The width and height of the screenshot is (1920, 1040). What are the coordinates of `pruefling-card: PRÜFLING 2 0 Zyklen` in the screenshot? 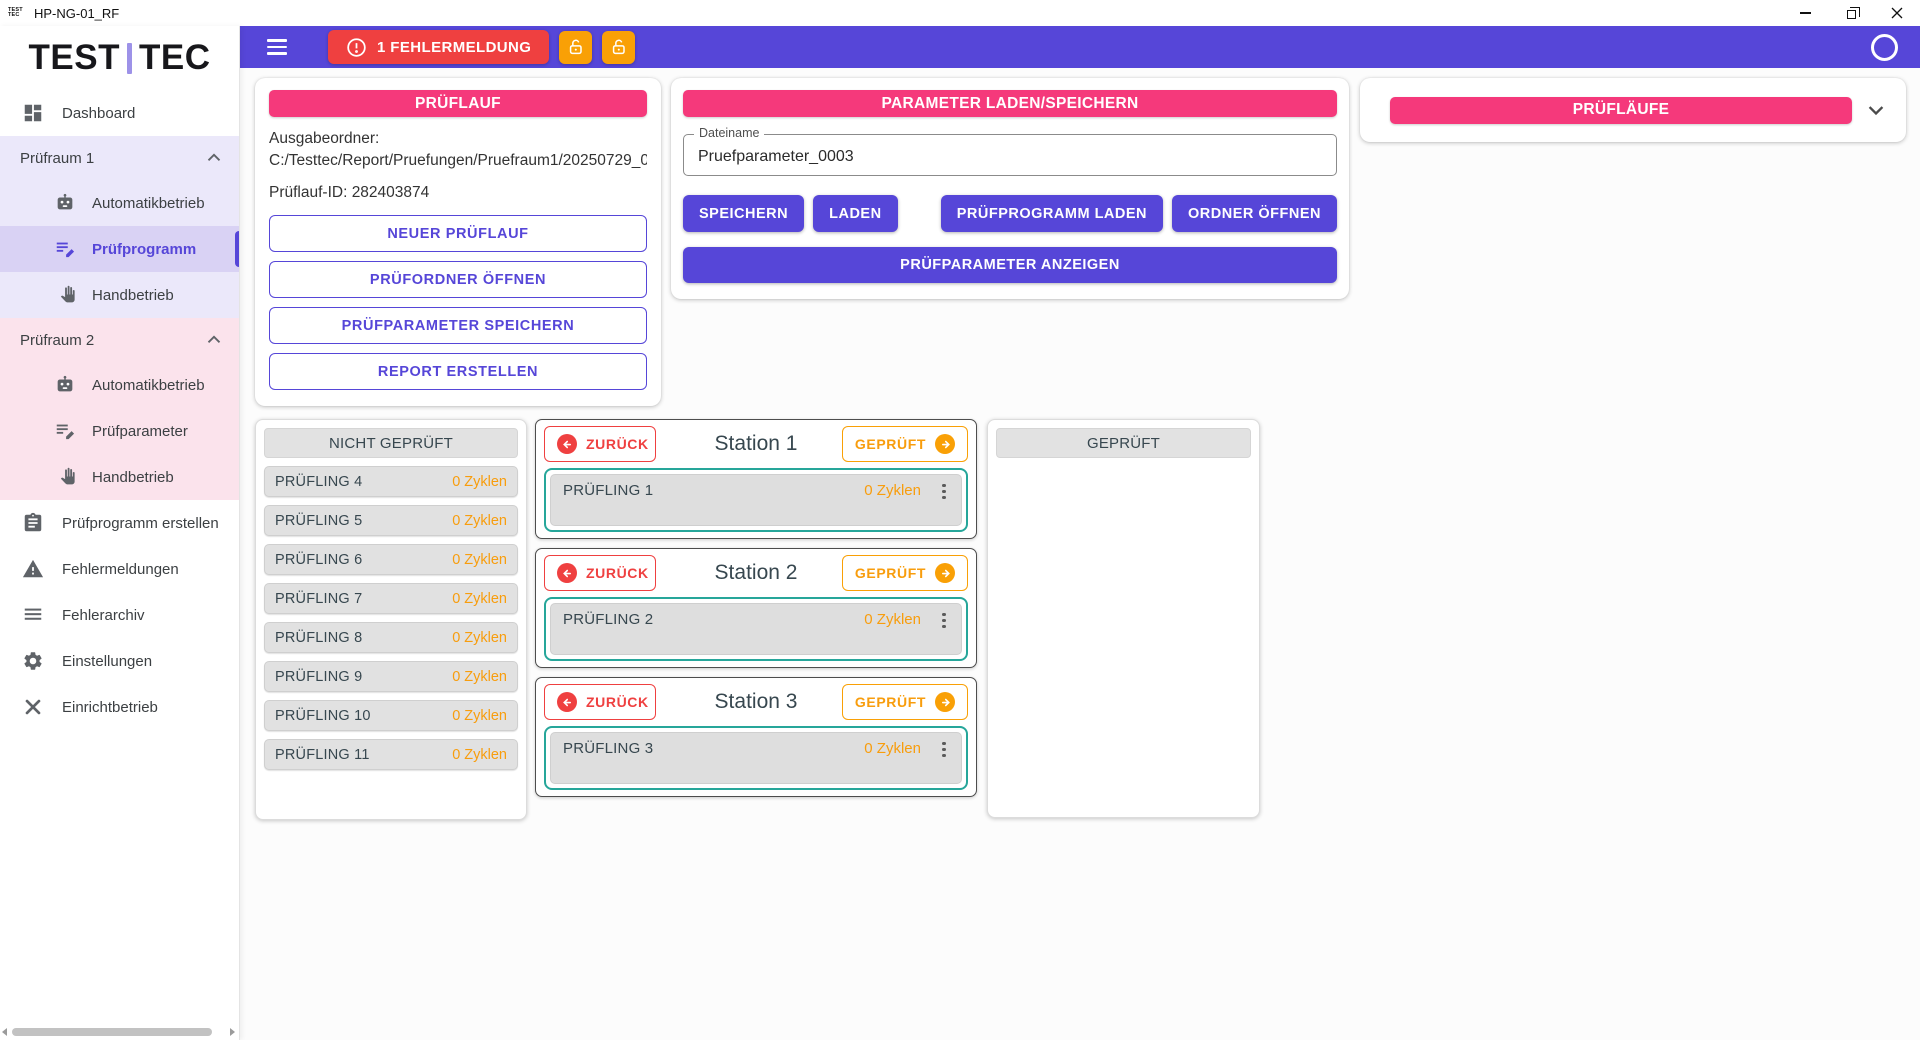 It's located at (756, 629).